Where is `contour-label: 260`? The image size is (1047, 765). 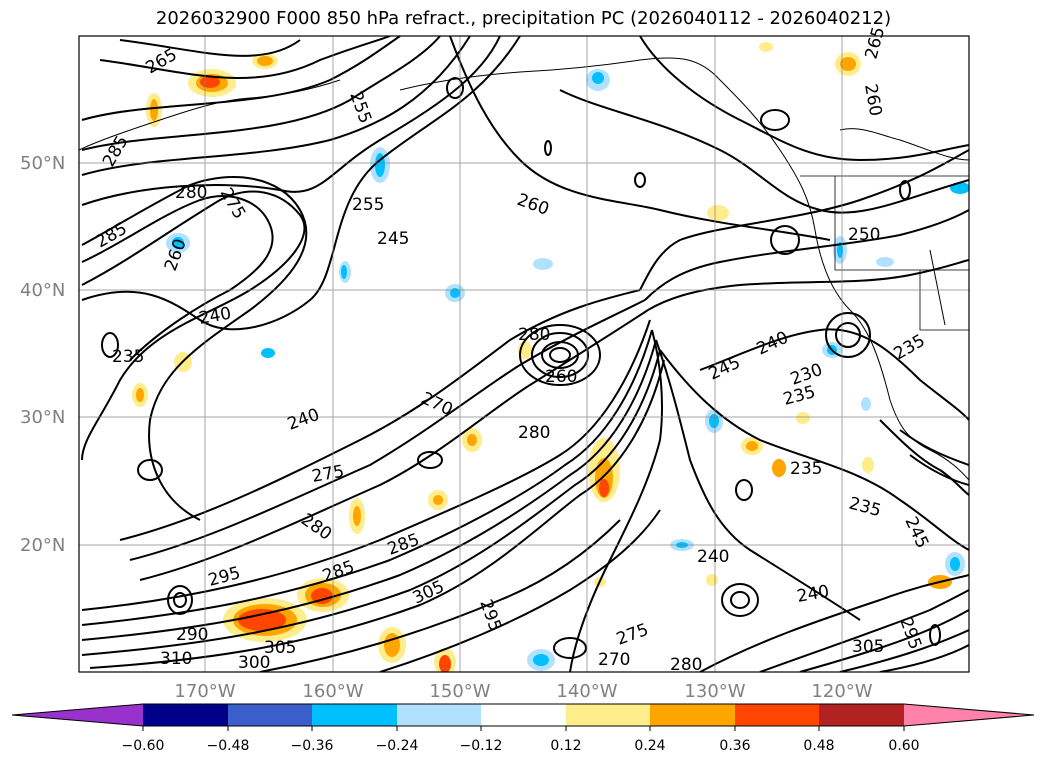 contour-label: 260 is located at coordinates (561, 377).